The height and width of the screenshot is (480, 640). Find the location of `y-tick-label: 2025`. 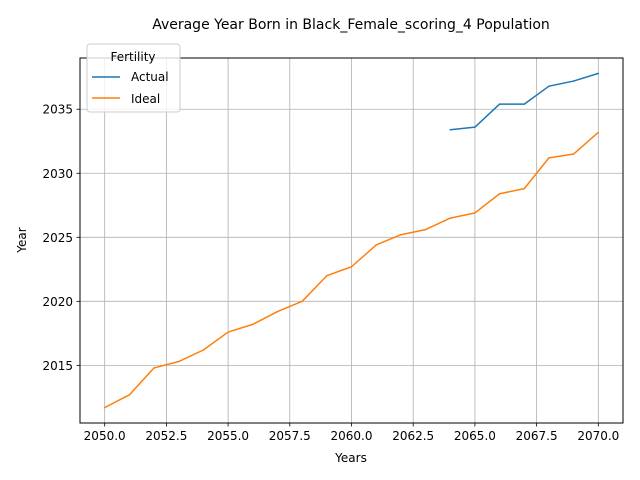

y-tick-label: 2025 is located at coordinates (57, 238).